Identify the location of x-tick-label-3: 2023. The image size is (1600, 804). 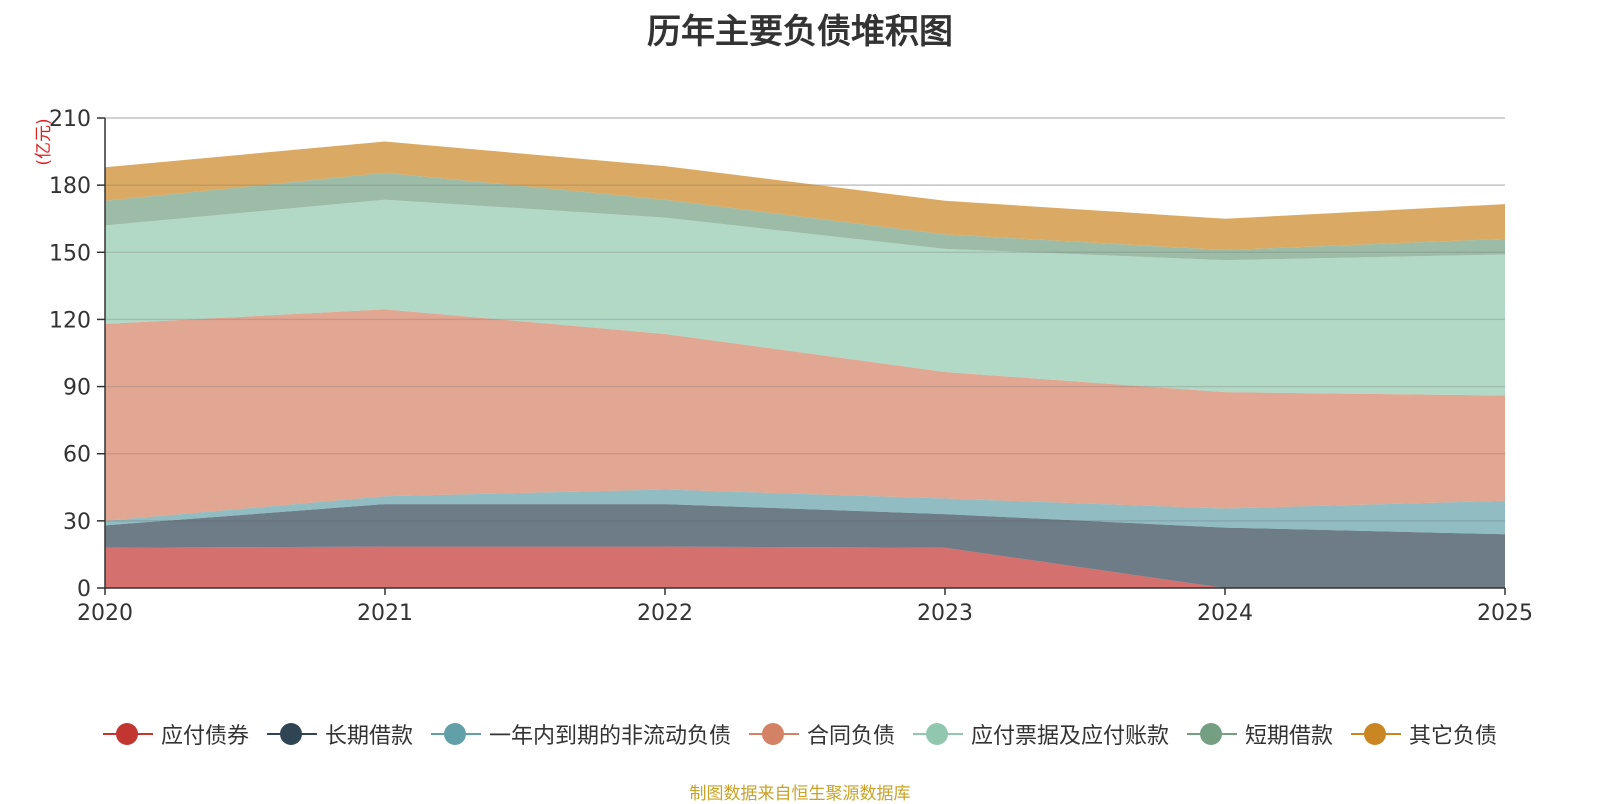
(945, 613).